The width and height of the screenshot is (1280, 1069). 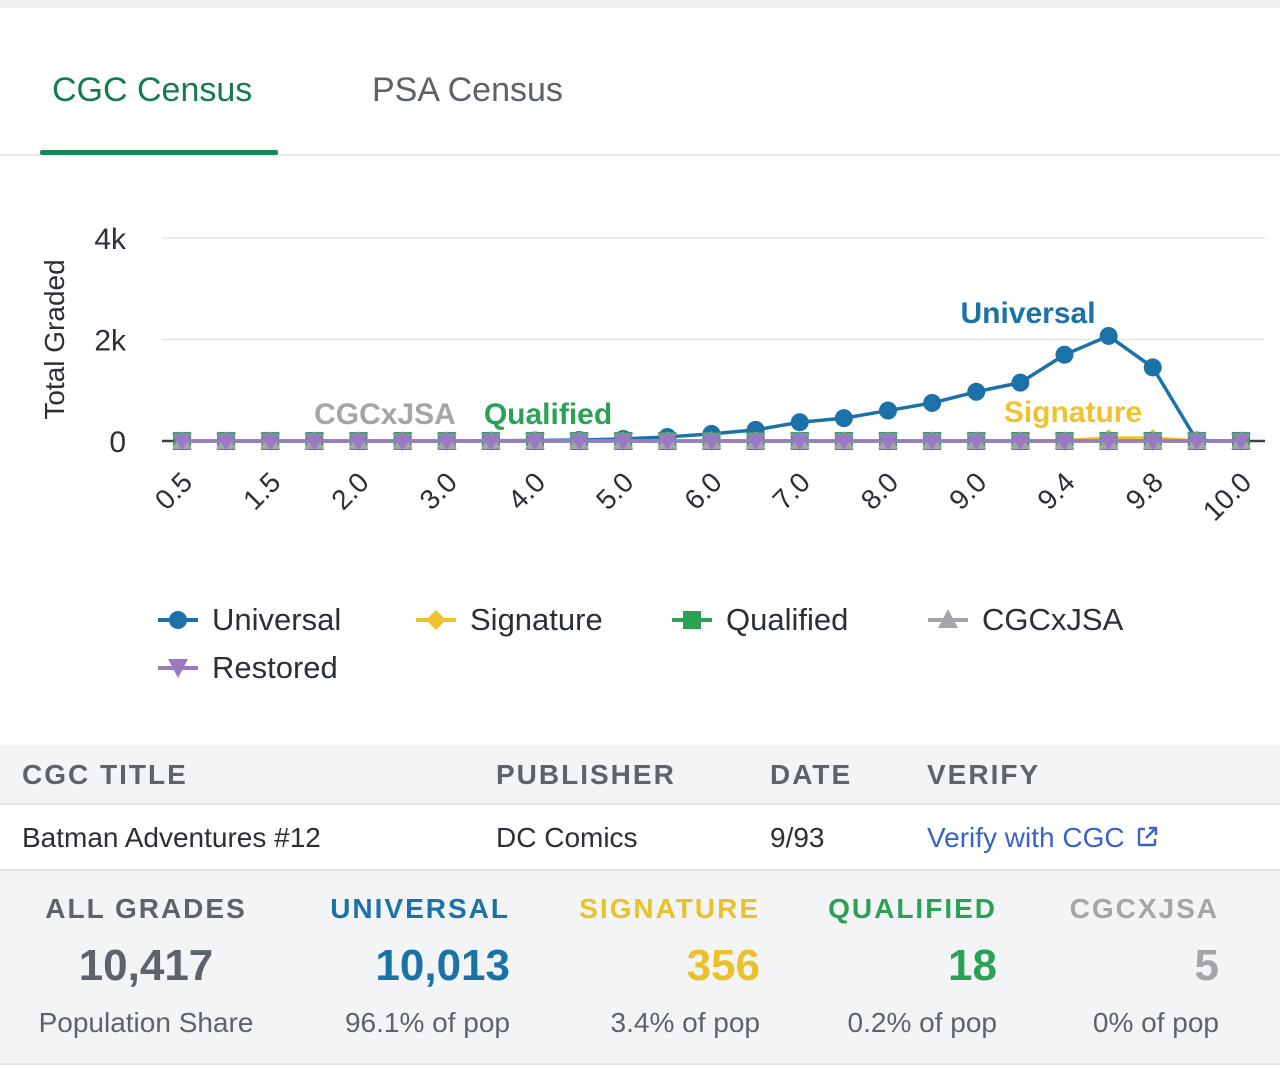 What do you see at coordinates (567, 837) in the screenshot?
I see `publisher-value: DC Comics` at bounding box center [567, 837].